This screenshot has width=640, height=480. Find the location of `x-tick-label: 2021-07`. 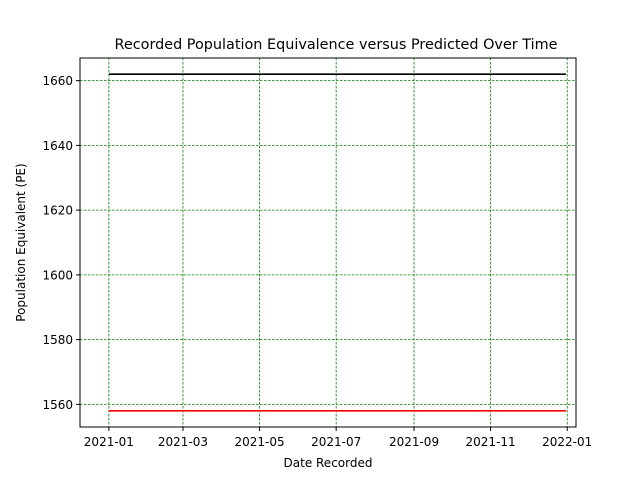

x-tick-label: 2021-07 is located at coordinates (336, 442).